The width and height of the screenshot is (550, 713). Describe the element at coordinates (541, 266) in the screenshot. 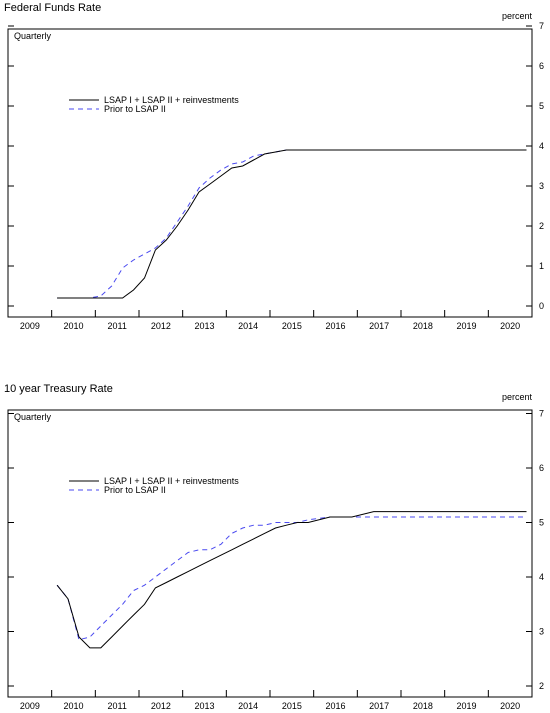

I see `y-tick-label: 1` at that location.